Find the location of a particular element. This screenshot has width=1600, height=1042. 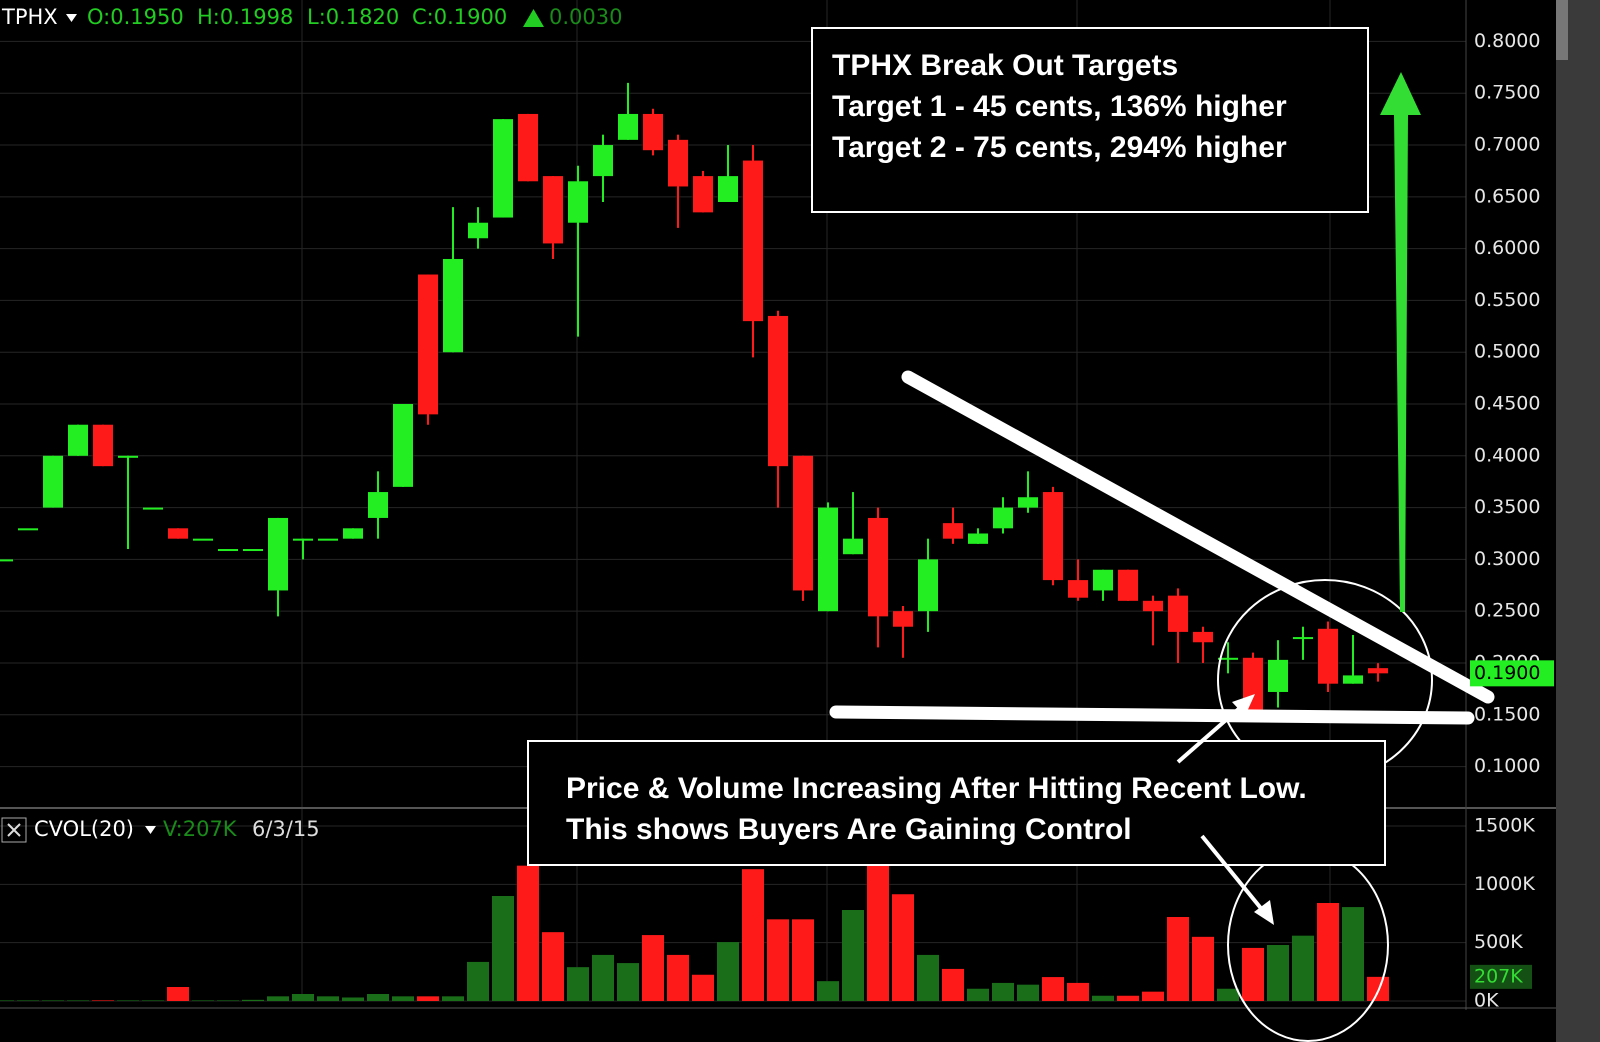

y-tick-label: 0.6500 is located at coordinates (1507, 196).